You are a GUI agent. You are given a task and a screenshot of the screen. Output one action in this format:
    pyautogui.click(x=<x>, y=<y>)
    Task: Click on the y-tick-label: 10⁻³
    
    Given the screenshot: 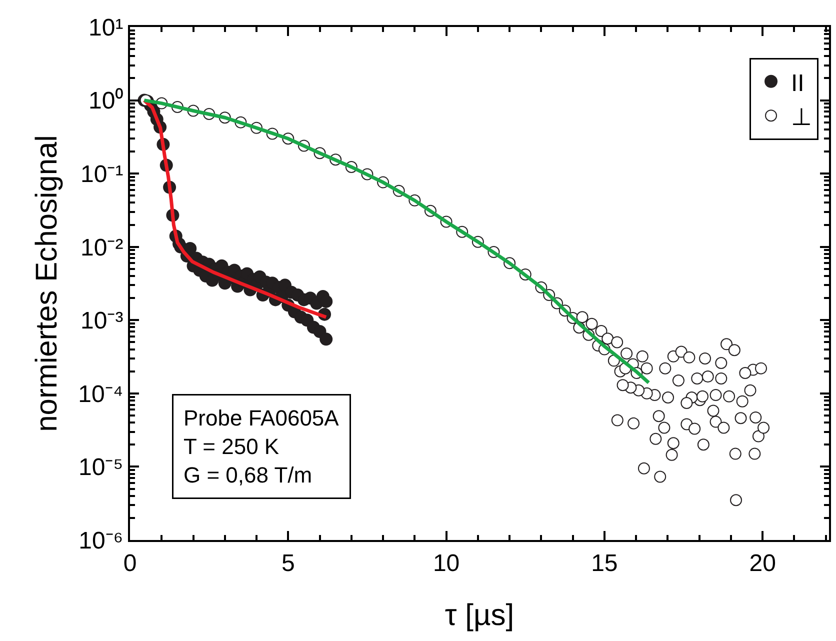 What is the action you would take?
    pyautogui.click(x=102, y=321)
    